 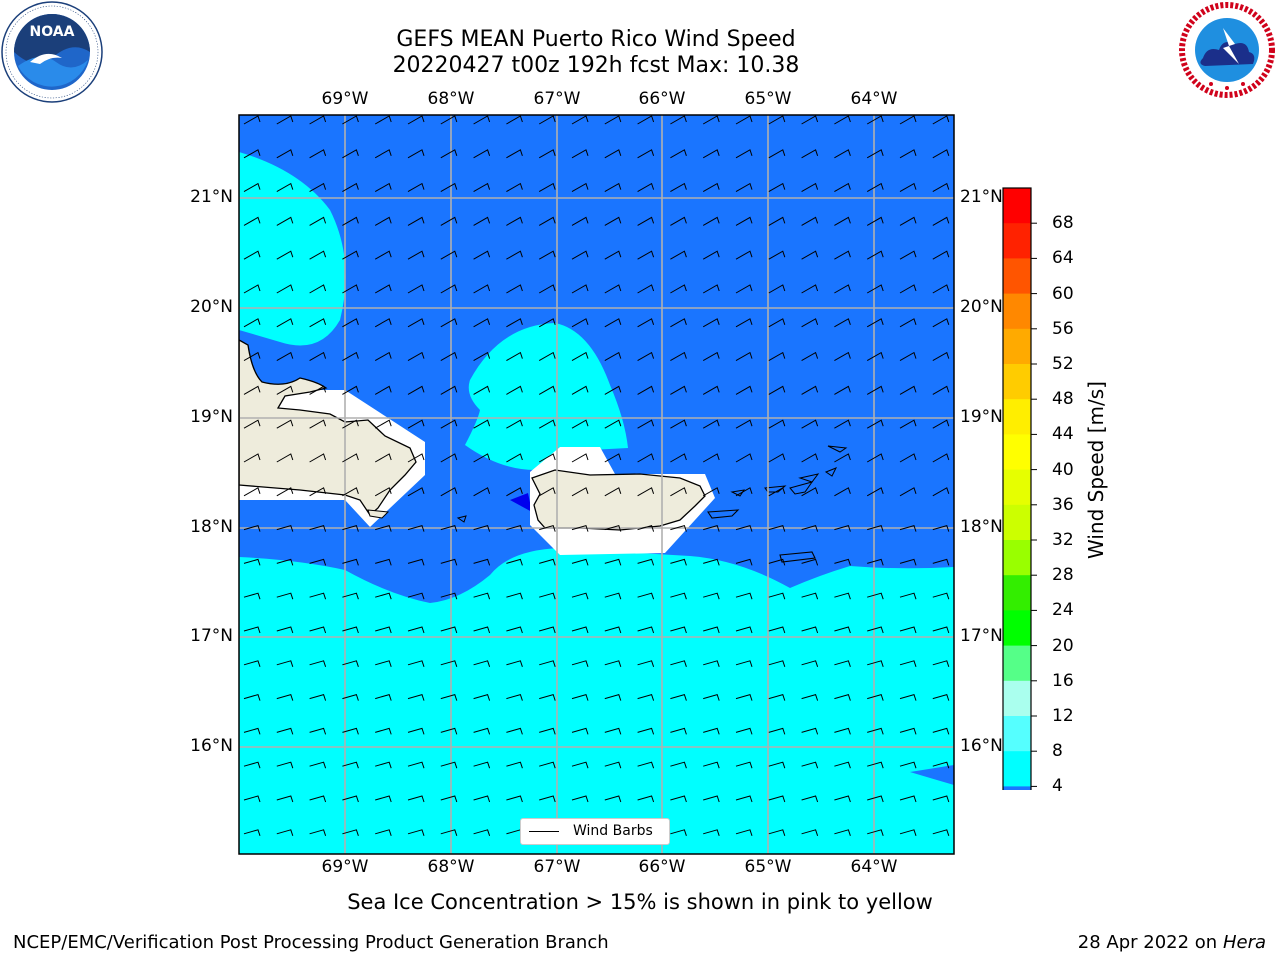 I want to click on lat-label-right: 20°N, so click(x=981, y=307).